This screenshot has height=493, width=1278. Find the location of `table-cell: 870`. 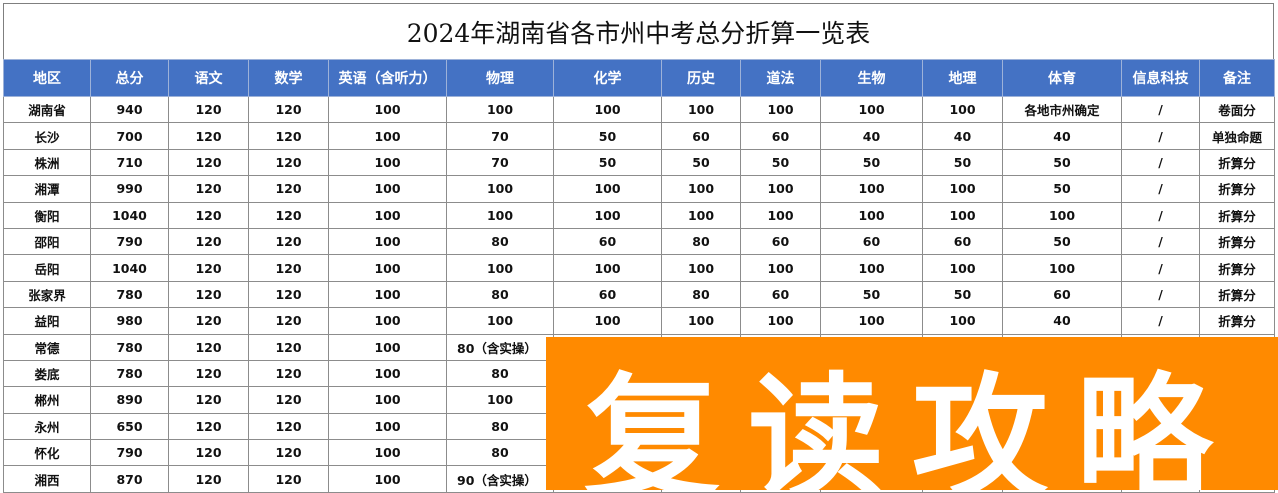

table-cell: 870 is located at coordinates (129, 479).